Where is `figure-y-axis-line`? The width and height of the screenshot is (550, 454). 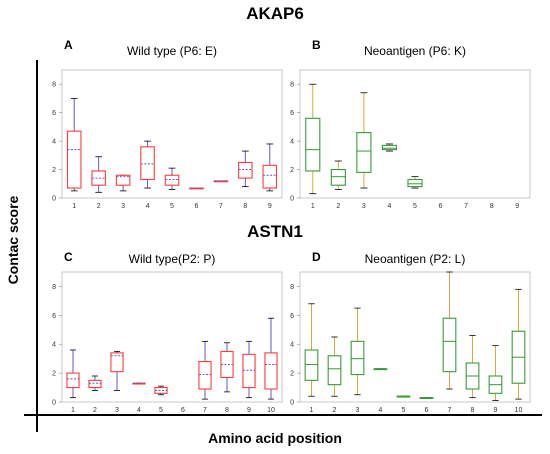
figure-y-axis-line is located at coordinates (37, 246).